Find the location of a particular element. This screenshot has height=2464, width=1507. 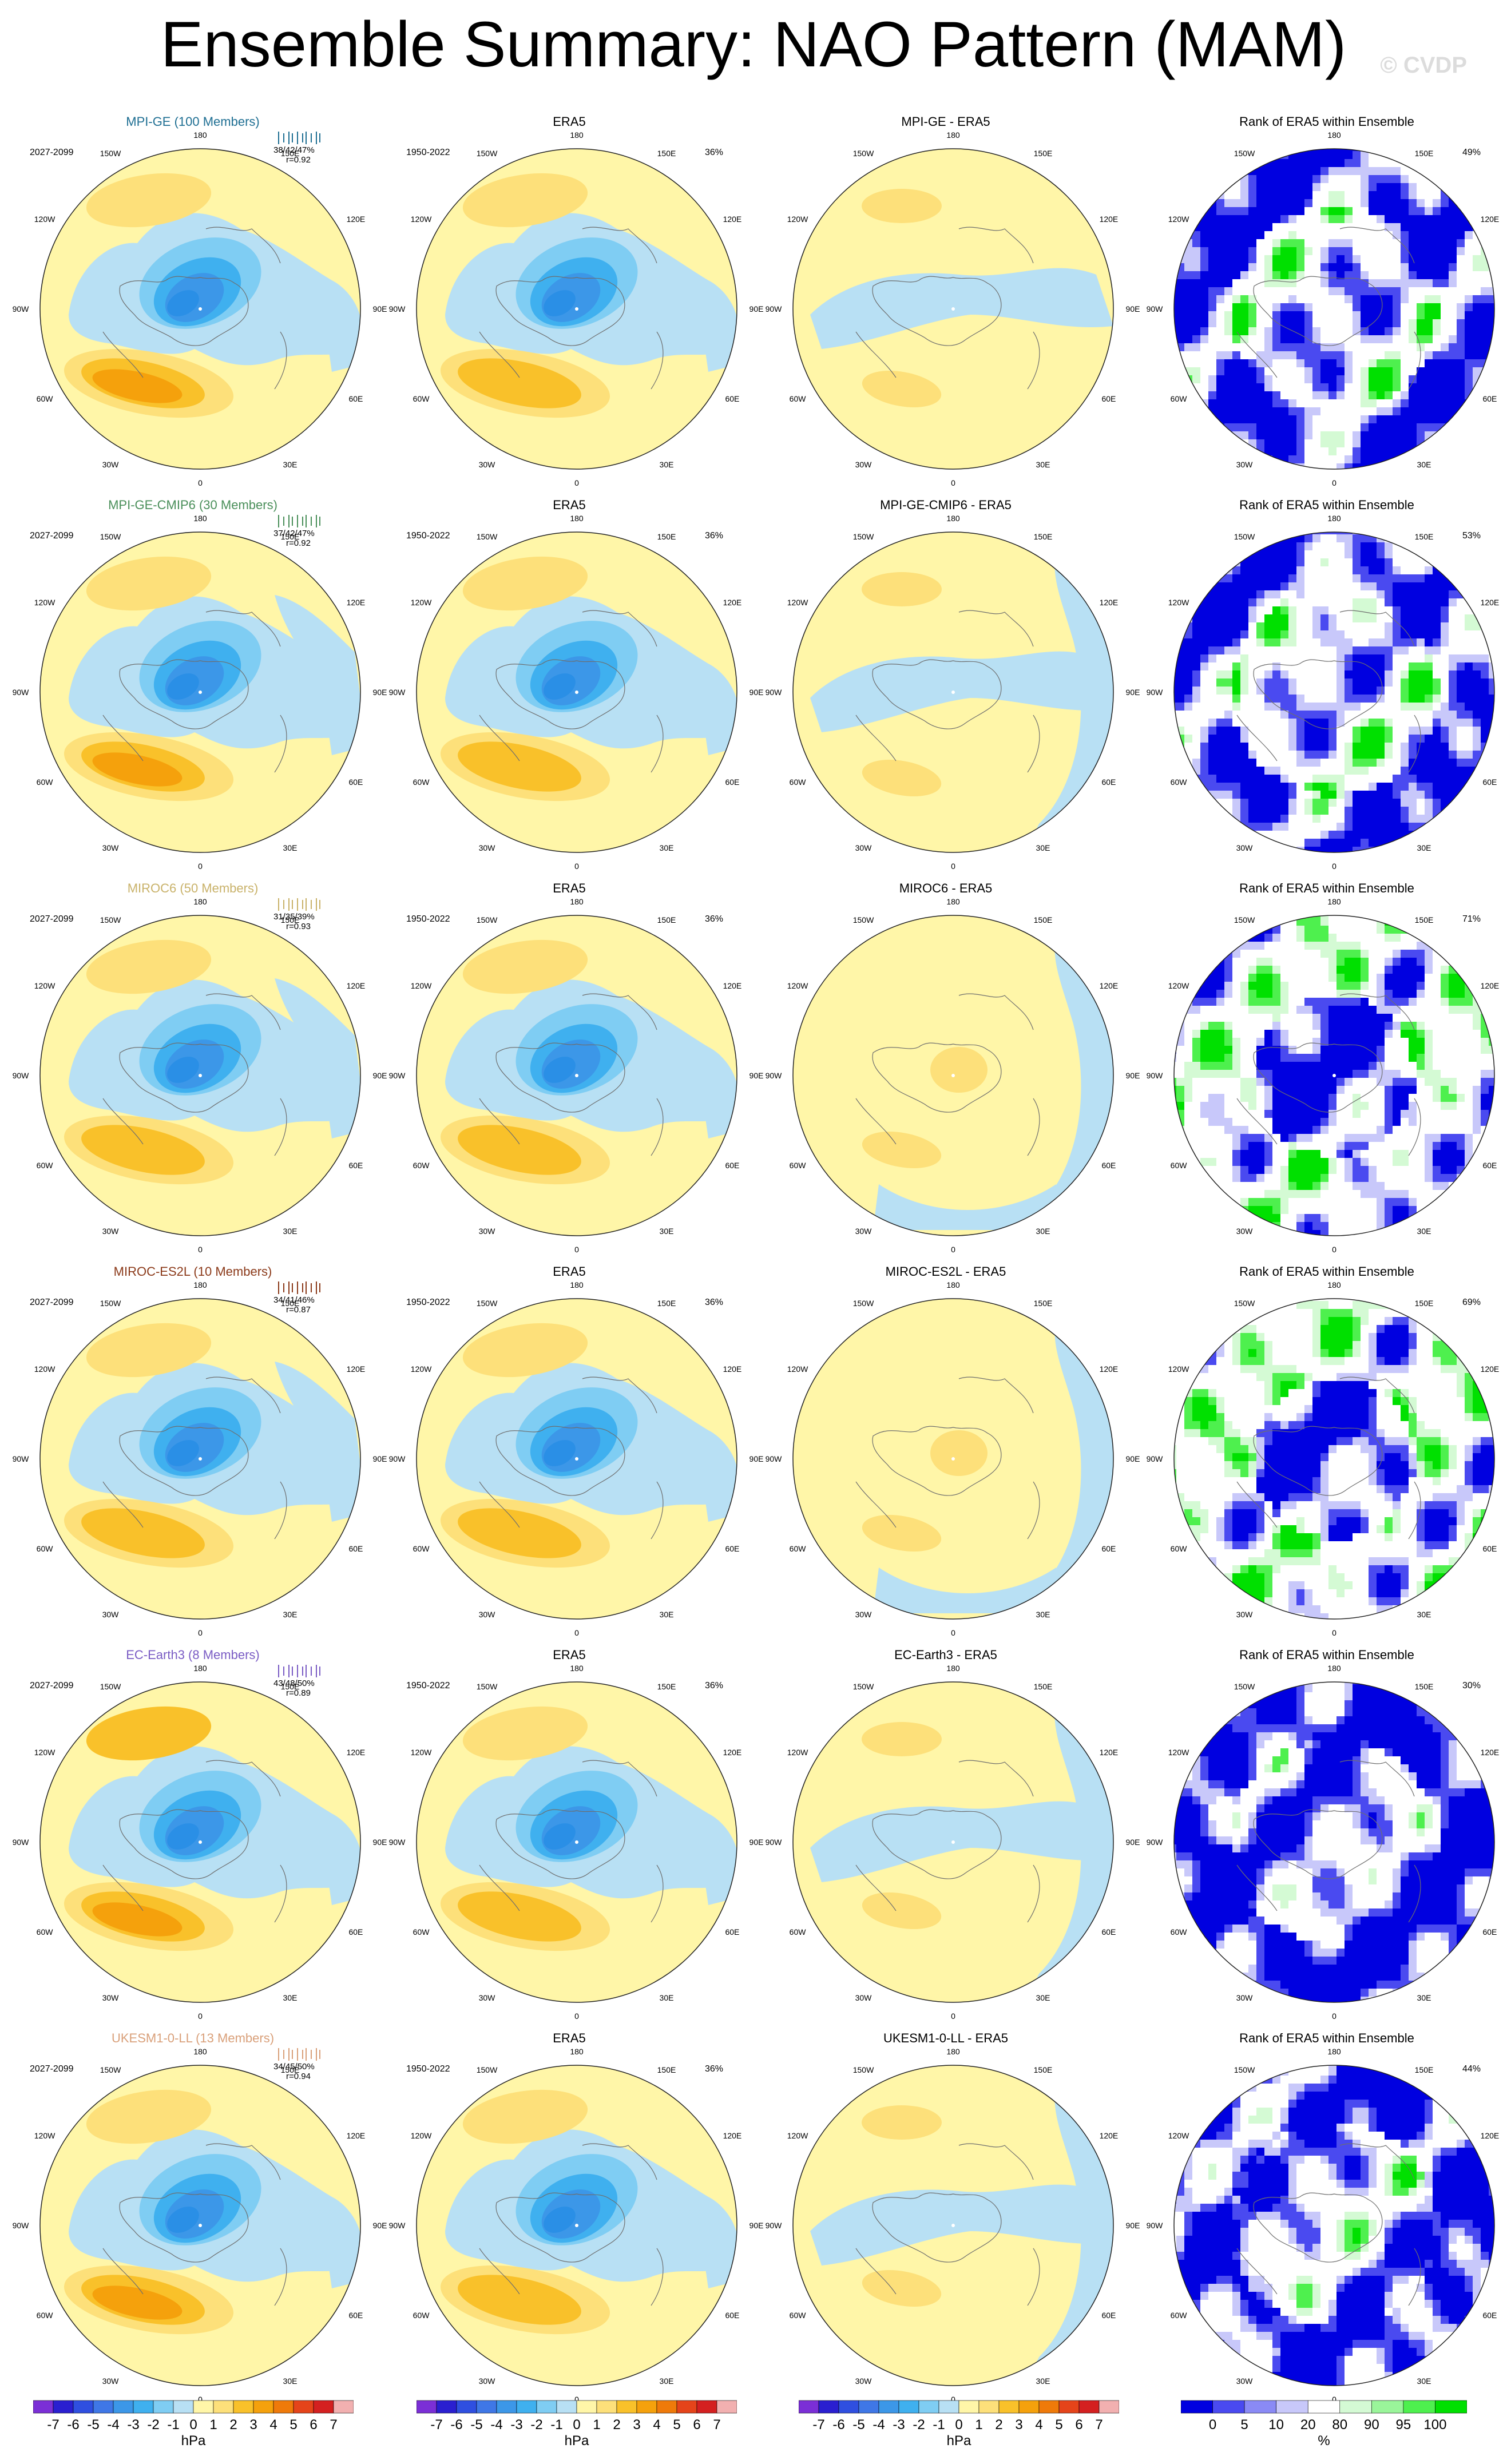

lon-label-left: 90W is located at coordinates (397, 1075).